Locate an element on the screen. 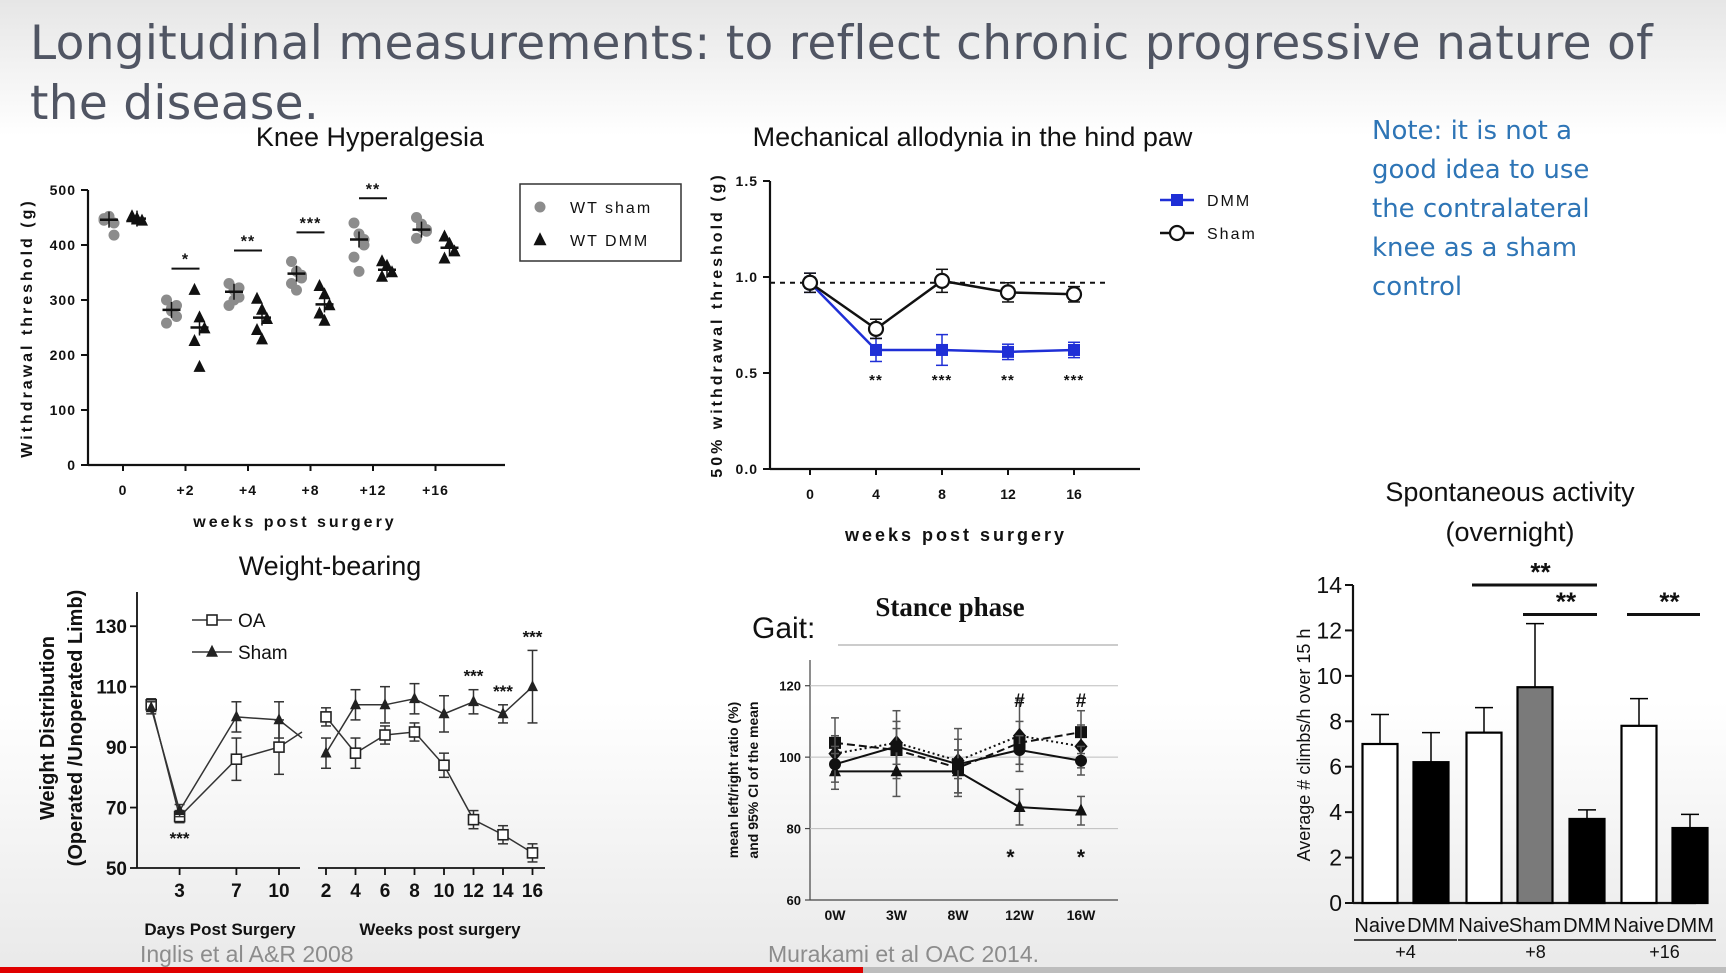 Image resolution: width=1726 pixels, height=973 pixels. activity-y-tick-label: 8 is located at coordinates (1335, 721).